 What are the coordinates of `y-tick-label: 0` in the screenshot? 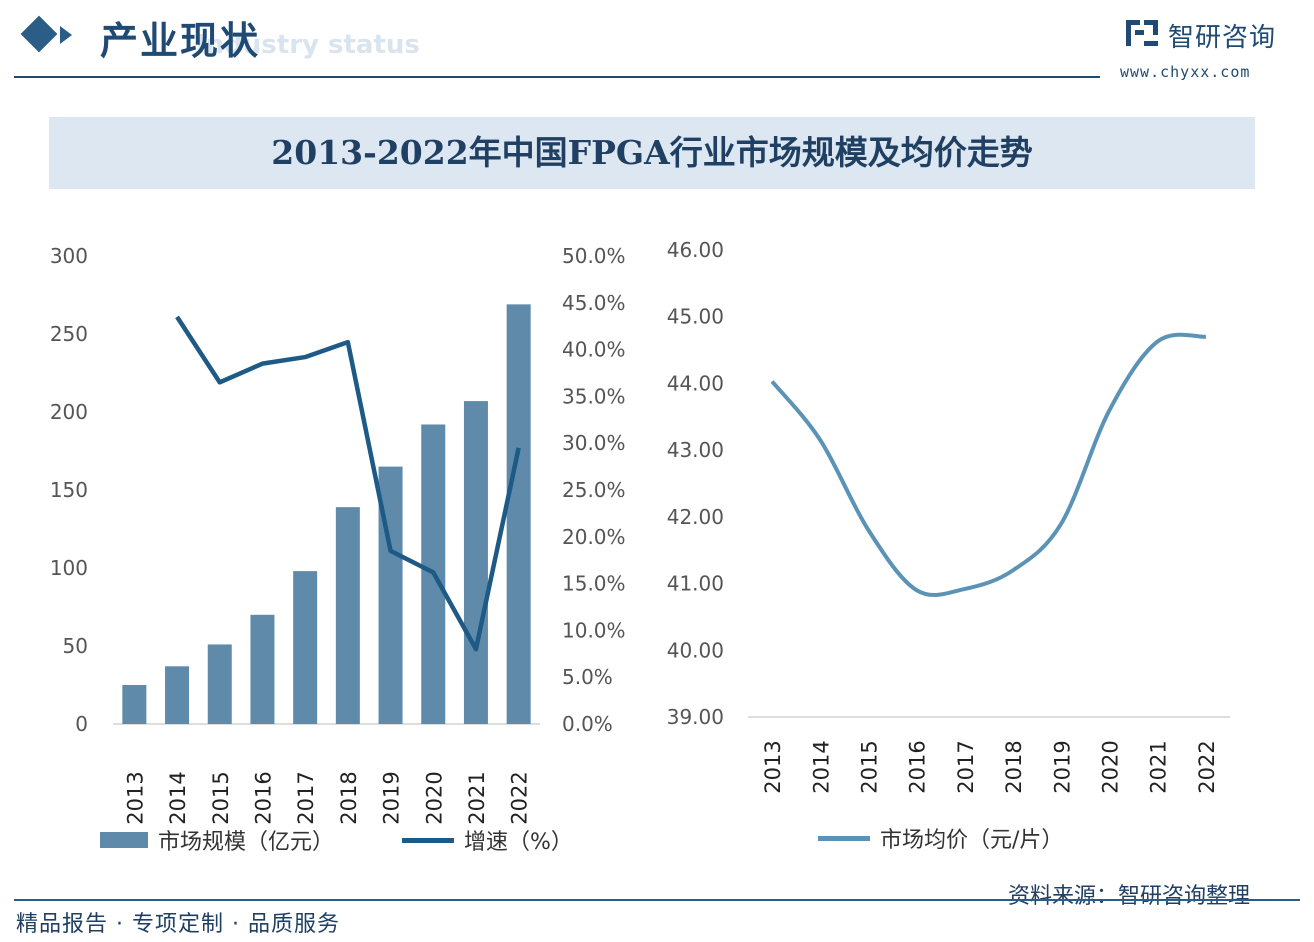 It's located at (81, 724).